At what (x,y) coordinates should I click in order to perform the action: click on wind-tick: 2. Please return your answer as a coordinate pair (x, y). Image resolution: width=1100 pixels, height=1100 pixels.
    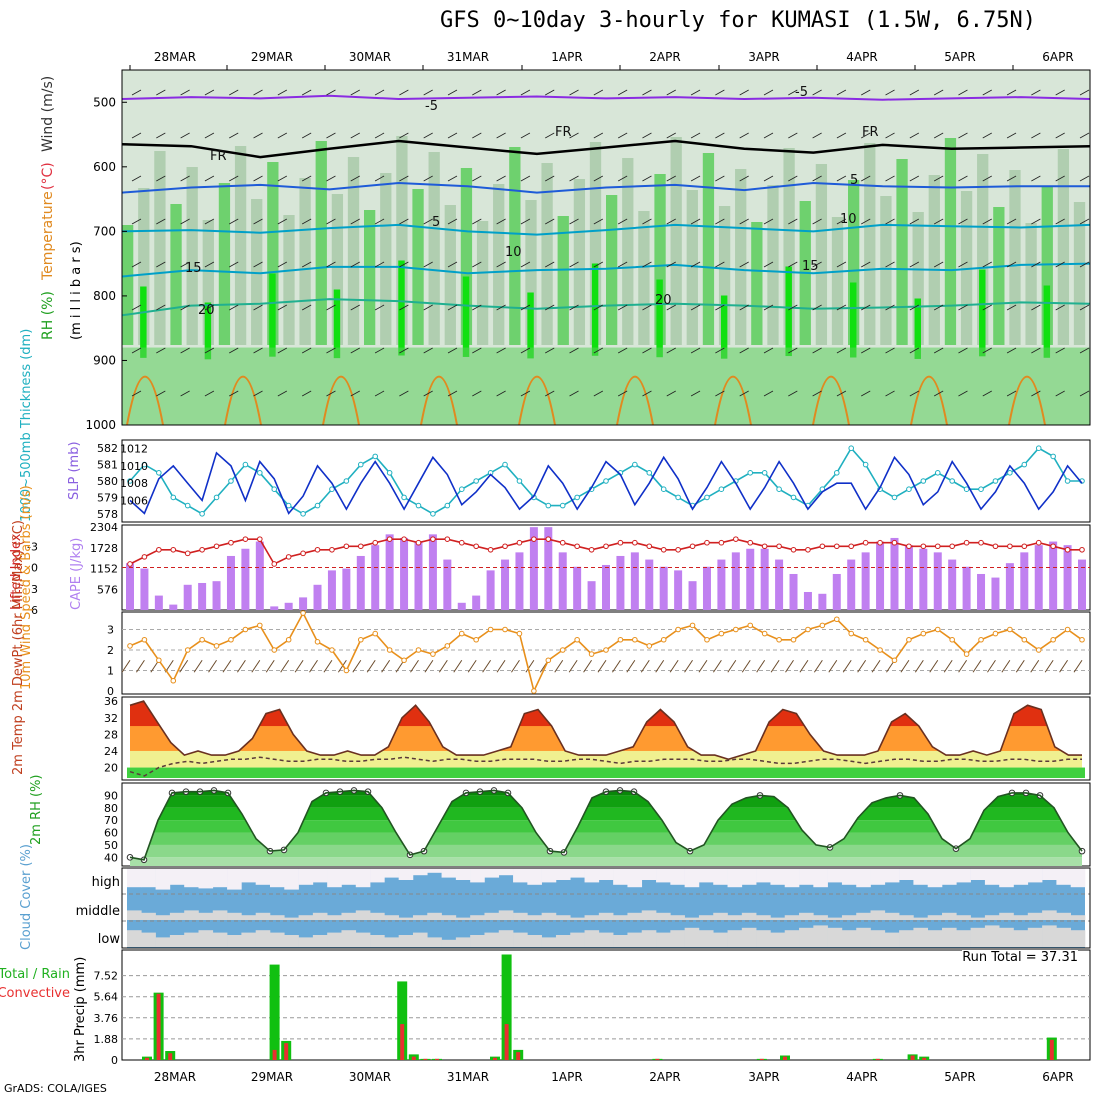
    Looking at the image, I should click on (110, 650).